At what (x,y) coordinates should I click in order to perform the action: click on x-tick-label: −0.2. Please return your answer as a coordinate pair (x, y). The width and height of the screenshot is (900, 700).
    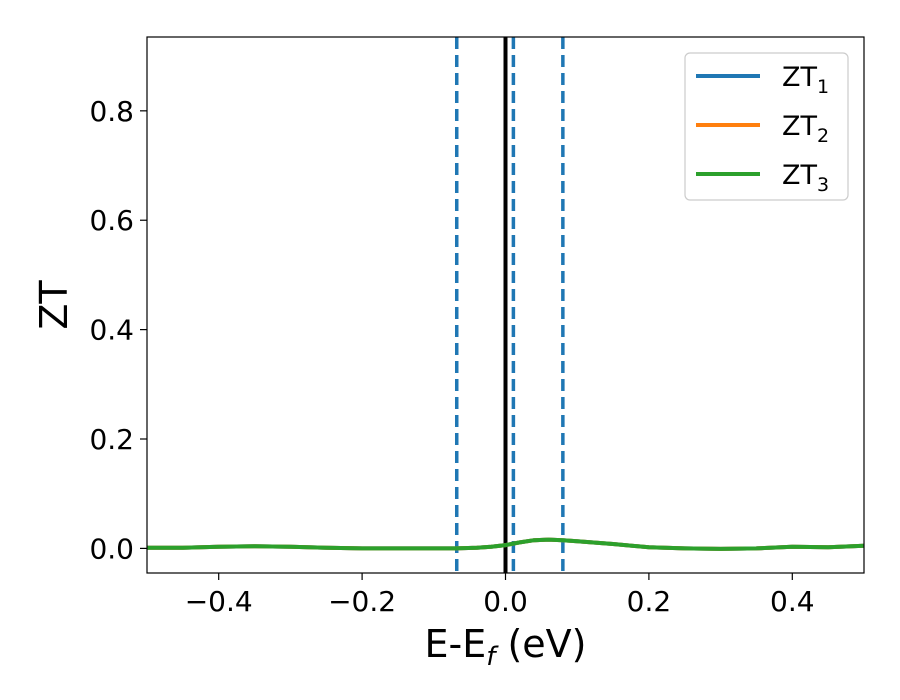
    Looking at the image, I should click on (362, 601).